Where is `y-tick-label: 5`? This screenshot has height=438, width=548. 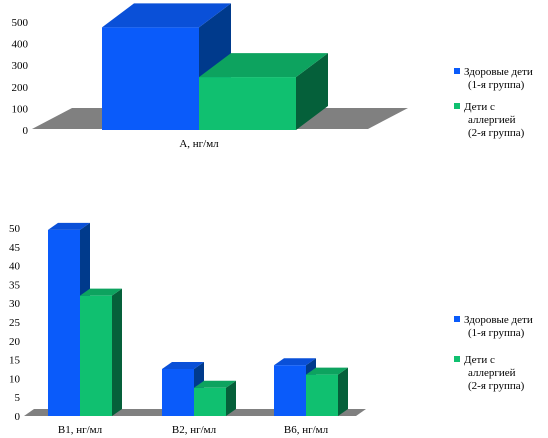 y-tick-label: 5 is located at coordinates (18, 398).